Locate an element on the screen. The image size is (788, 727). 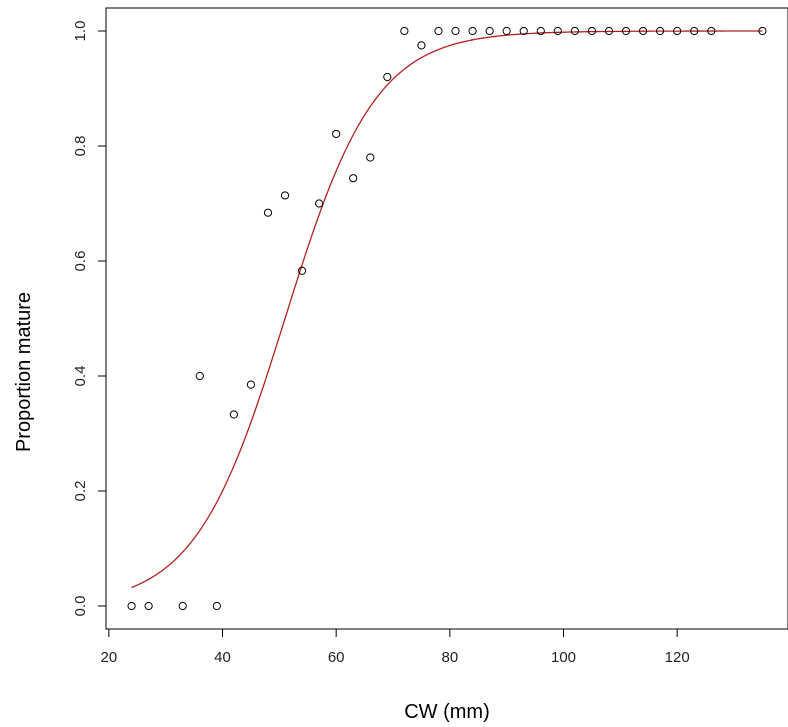
x-tick-label: 120 is located at coordinates (677, 657).